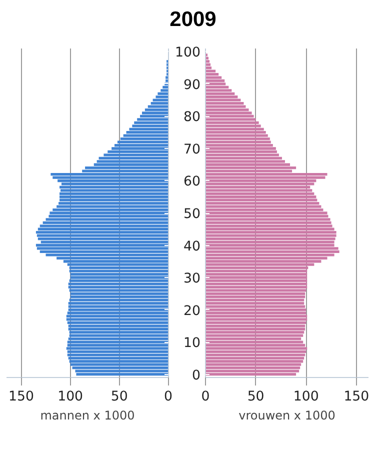  Describe the element at coordinates (192, 246) in the screenshot. I see `y-tick-label: 40` at that location.